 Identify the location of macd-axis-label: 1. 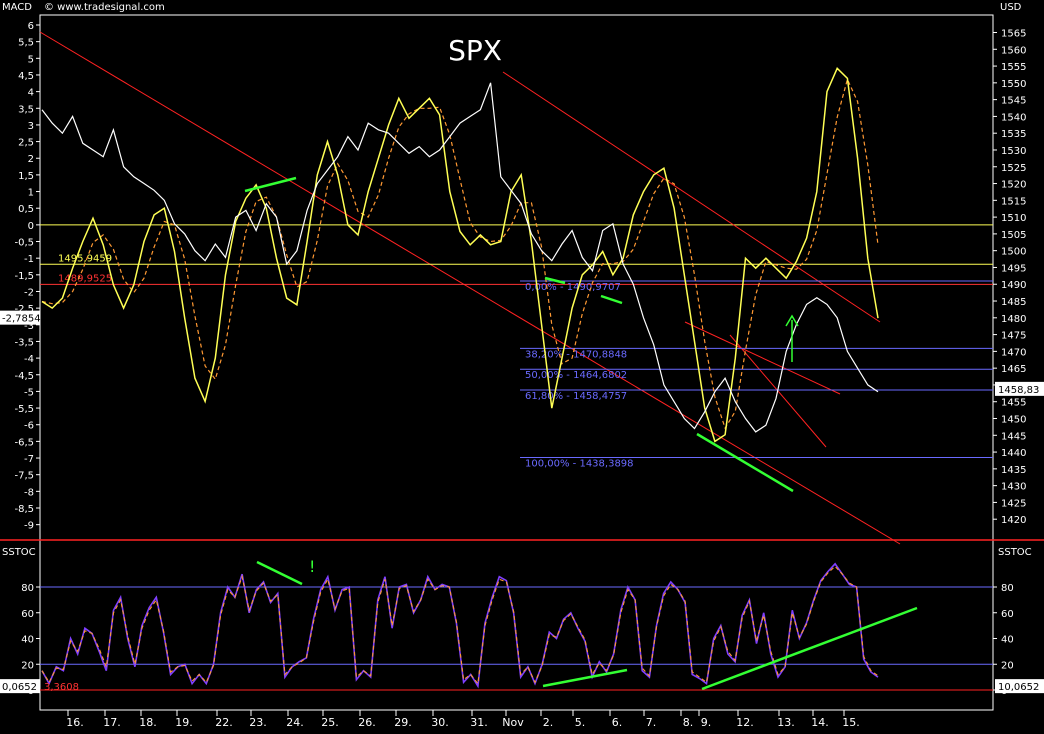
(31, 193).